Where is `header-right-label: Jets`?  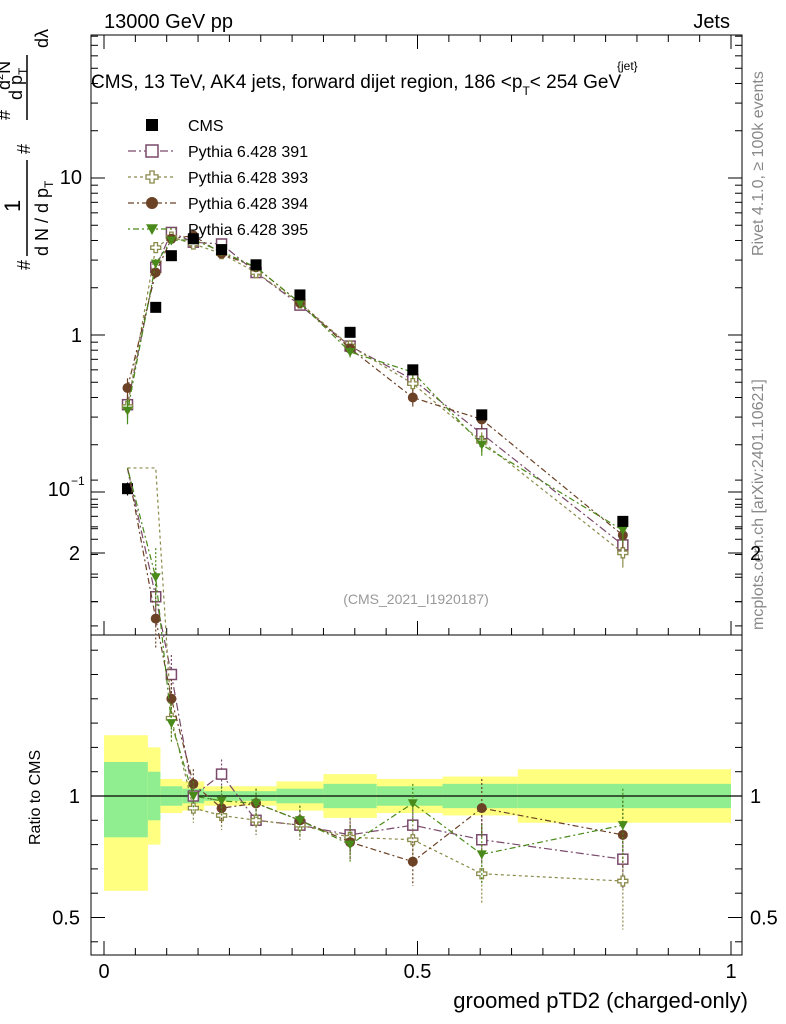
header-right-label: Jets is located at coordinates (711, 22).